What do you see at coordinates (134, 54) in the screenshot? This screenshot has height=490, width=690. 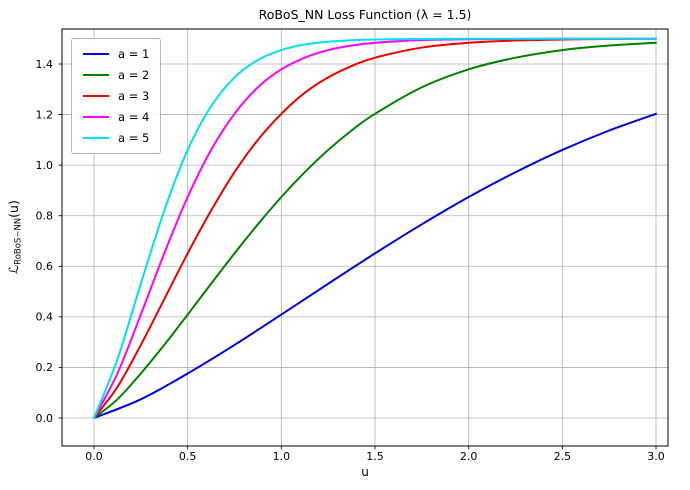 I see `legend-label: a = 1` at bounding box center [134, 54].